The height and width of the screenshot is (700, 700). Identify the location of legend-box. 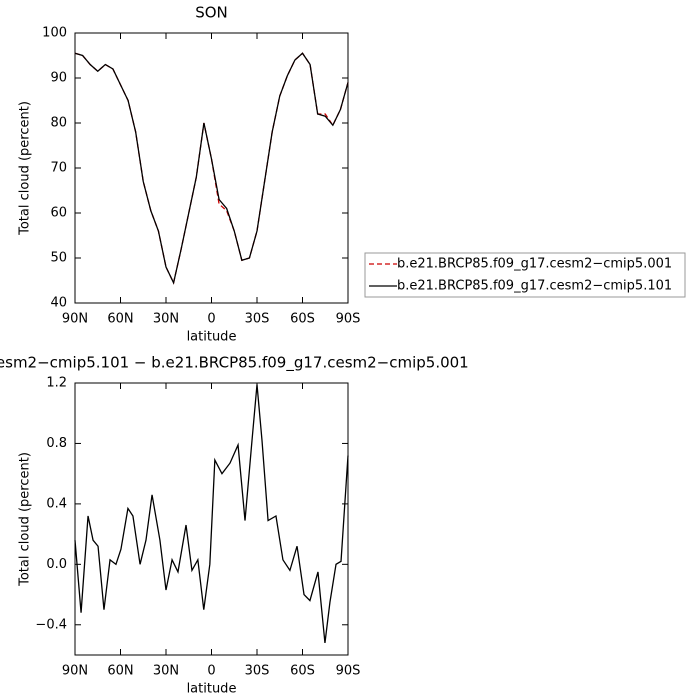
(525, 275).